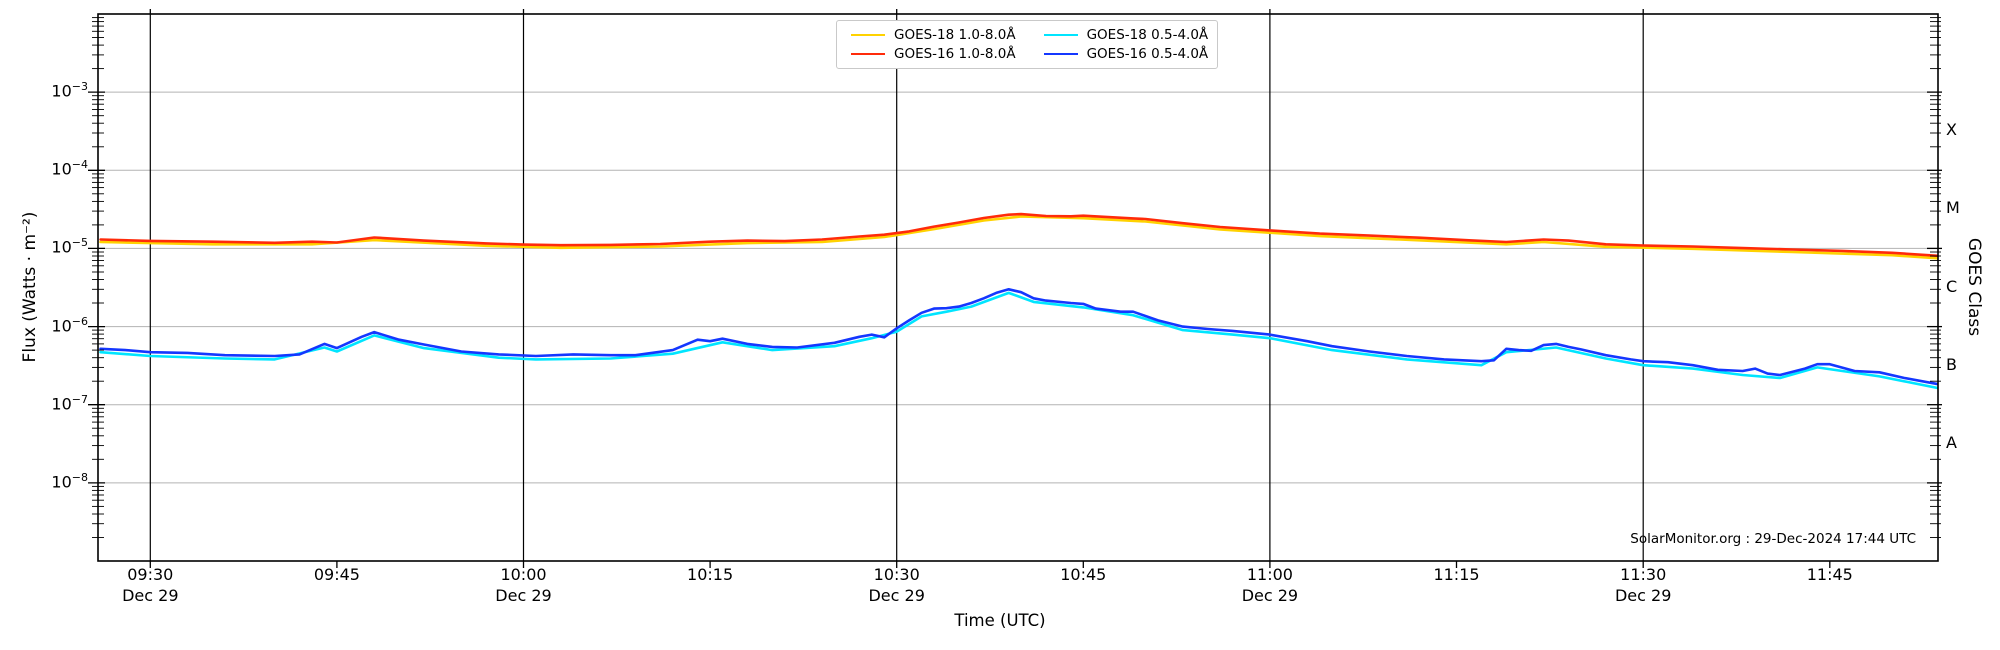  Describe the element at coordinates (69, 403) in the screenshot. I see `y-tick-label: 10⁻⁷` at that location.